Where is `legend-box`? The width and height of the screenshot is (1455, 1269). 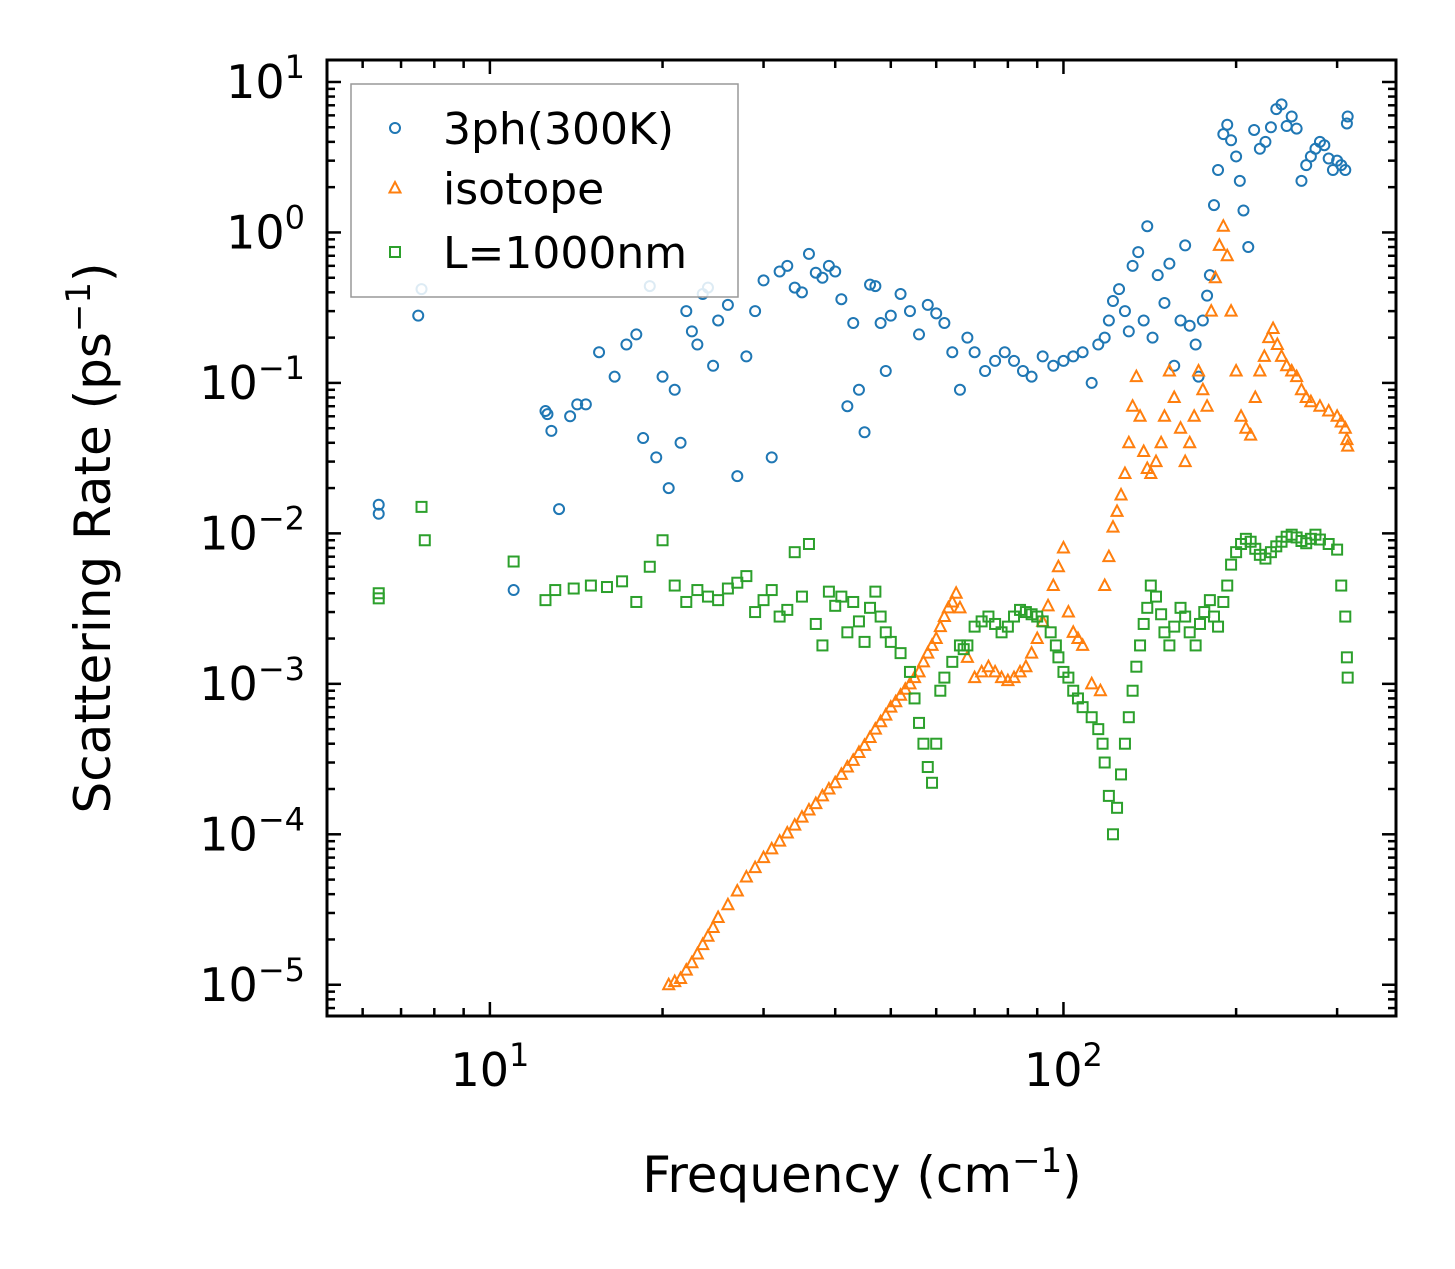 legend-box is located at coordinates (544, 190).